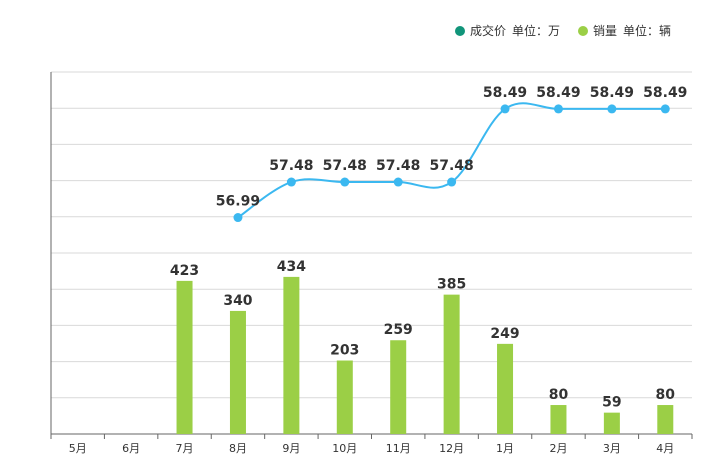  Describe the element at coordinates (291, 267) in the screenshot. I see `sales-bar-label: 434` at that location.